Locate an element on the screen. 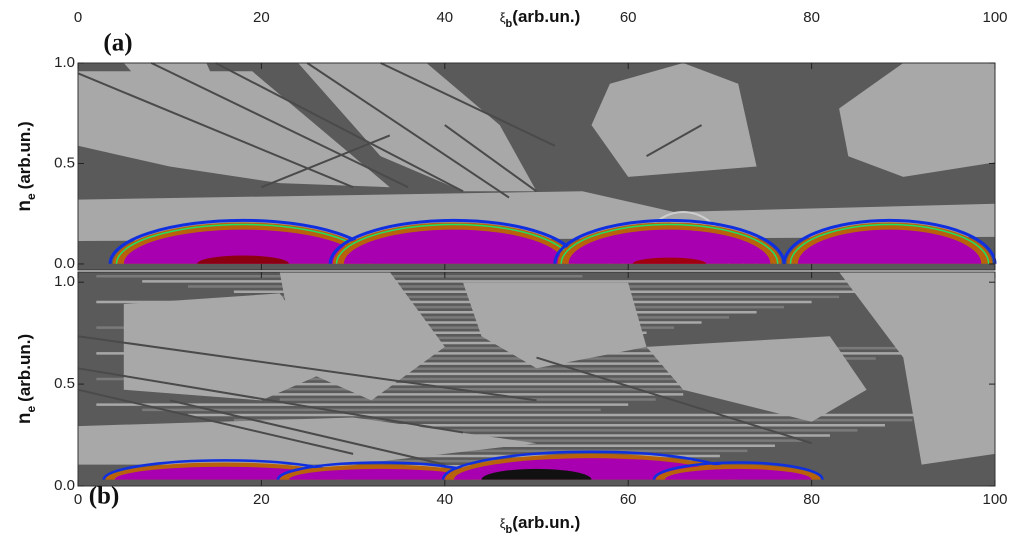  panel-label: (a) is located at coordinates (117, 43).